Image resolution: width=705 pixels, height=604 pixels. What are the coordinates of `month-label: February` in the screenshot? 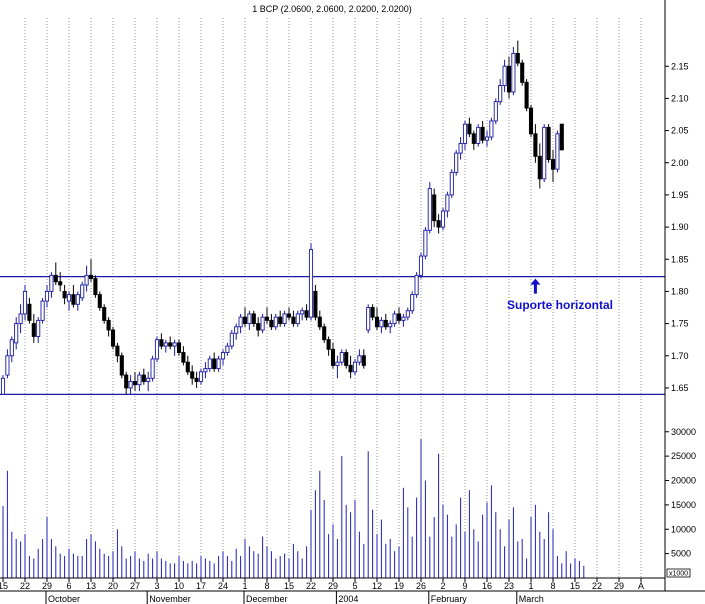 It's located at (449, 599).